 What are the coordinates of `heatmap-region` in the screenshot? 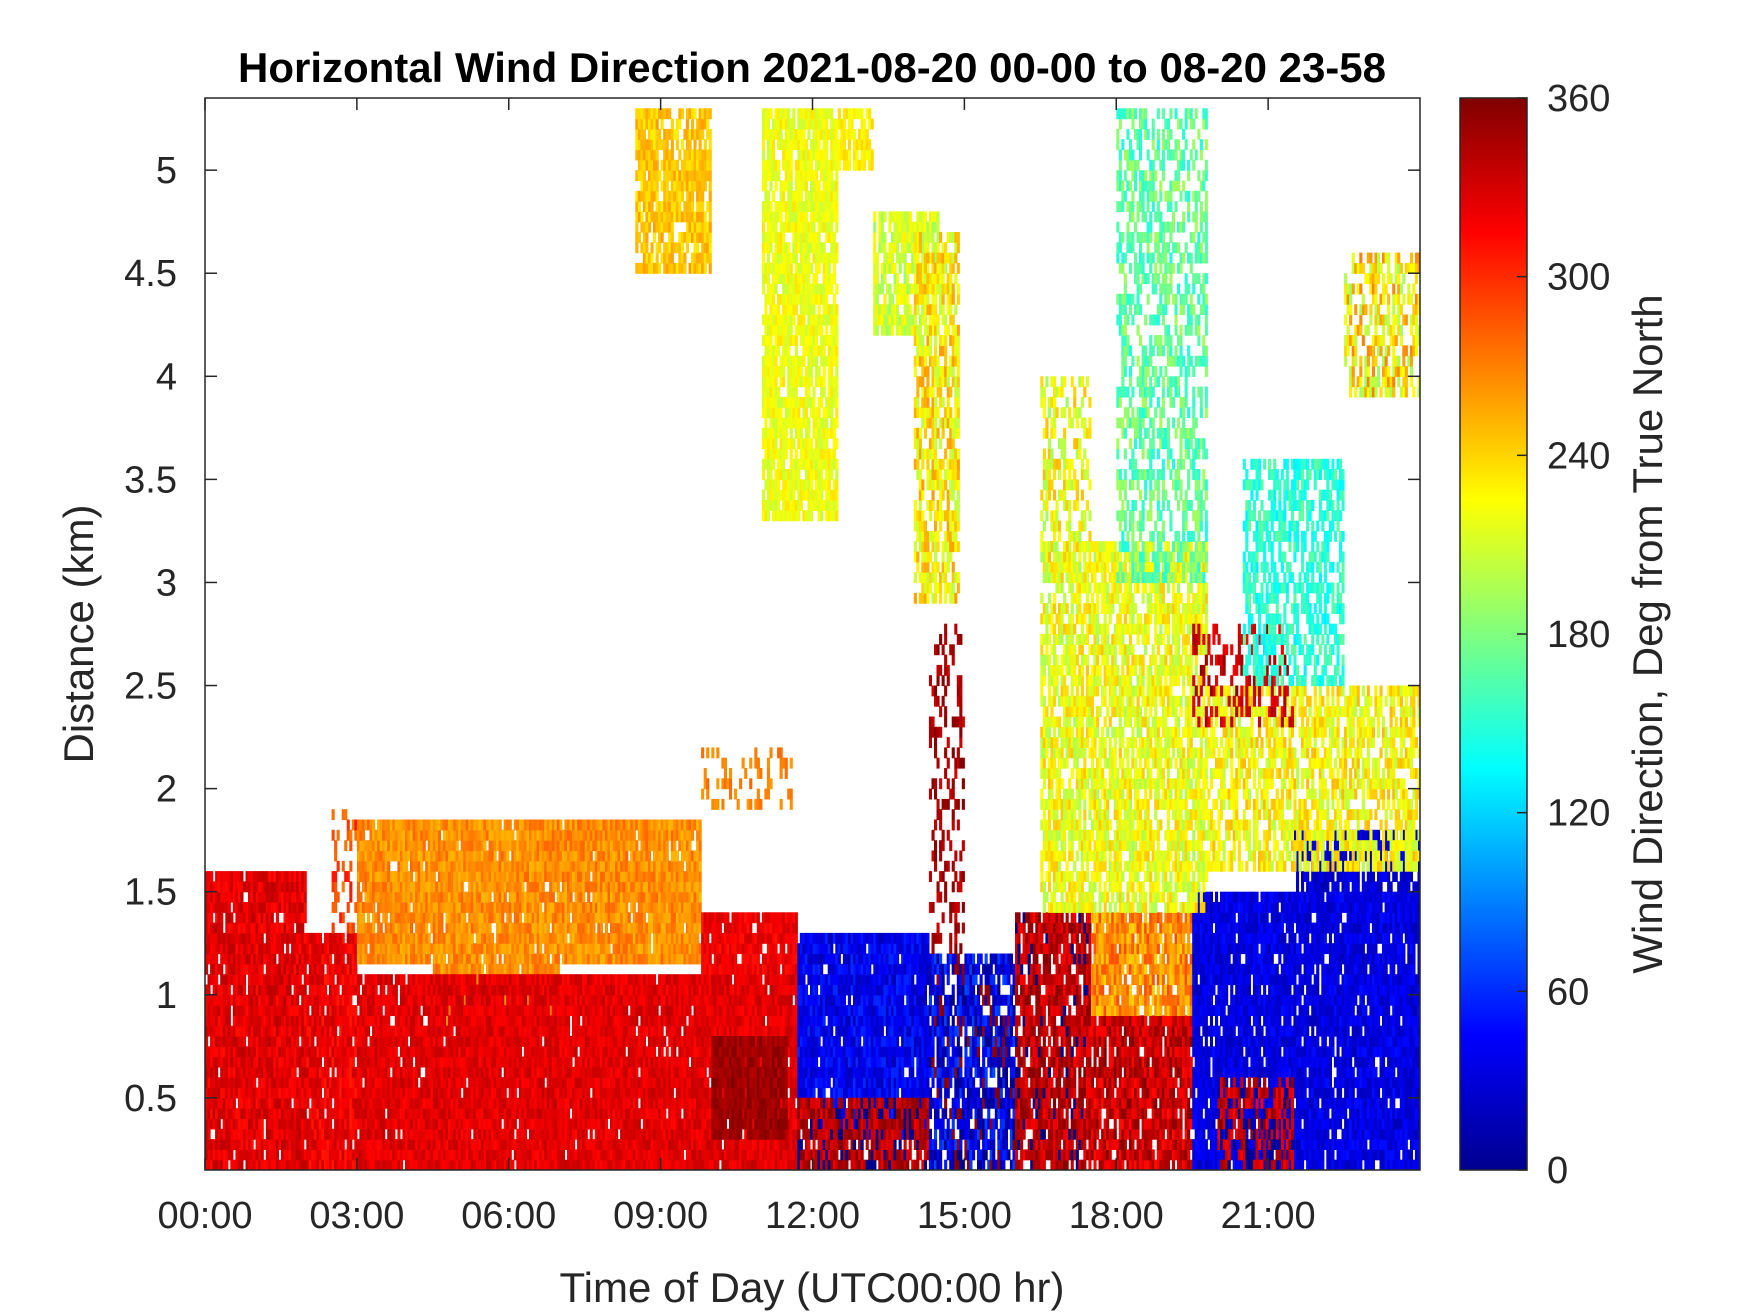 It's located at (332, 1051).